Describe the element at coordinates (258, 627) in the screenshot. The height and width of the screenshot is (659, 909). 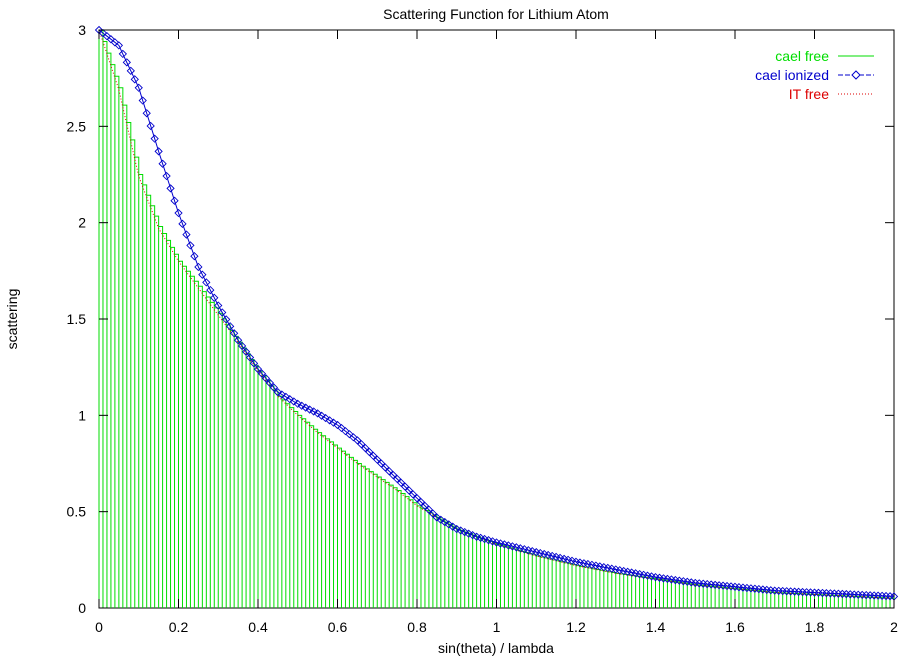
I see `x-tick-label: 0.4` at that location.